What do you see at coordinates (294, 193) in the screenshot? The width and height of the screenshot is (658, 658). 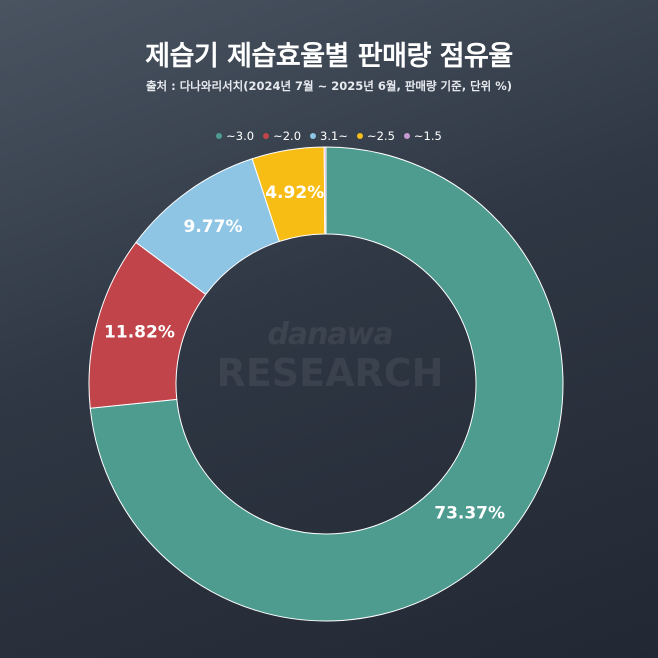 I see `data-label: 4.92%` at bounding box center [294, 193].